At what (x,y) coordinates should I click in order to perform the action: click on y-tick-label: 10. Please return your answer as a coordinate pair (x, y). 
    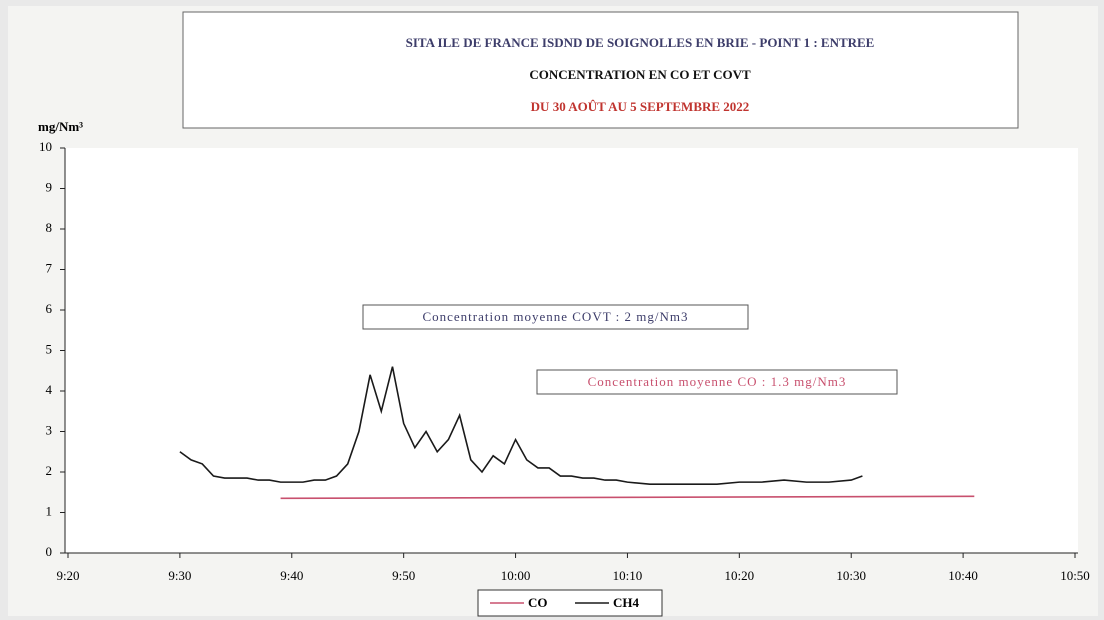
    Looking at the image, I should click on (45, 146).